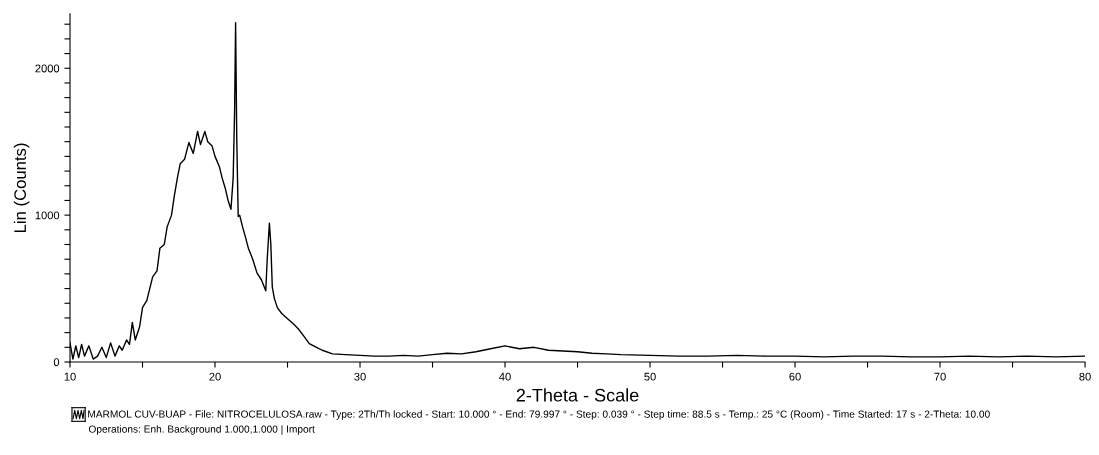  What do you see at coordinates (795, 376) in the screenshot?
I see `x-tick-label: 60` at bounding box center [795, 376].